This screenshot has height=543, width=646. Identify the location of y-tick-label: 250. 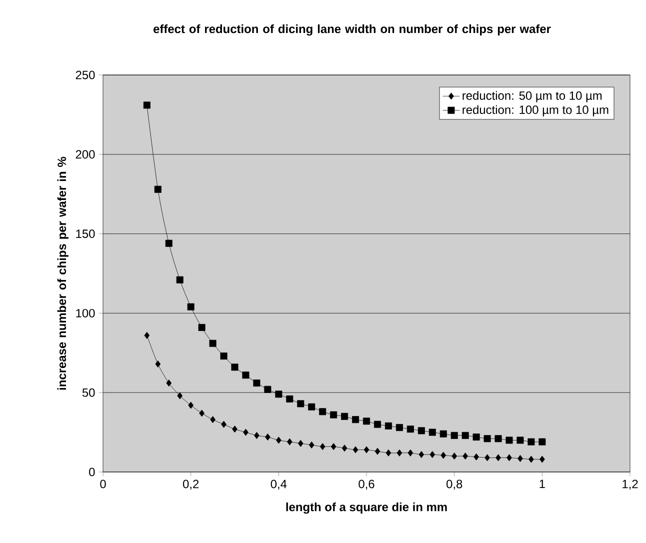
(85, 75).